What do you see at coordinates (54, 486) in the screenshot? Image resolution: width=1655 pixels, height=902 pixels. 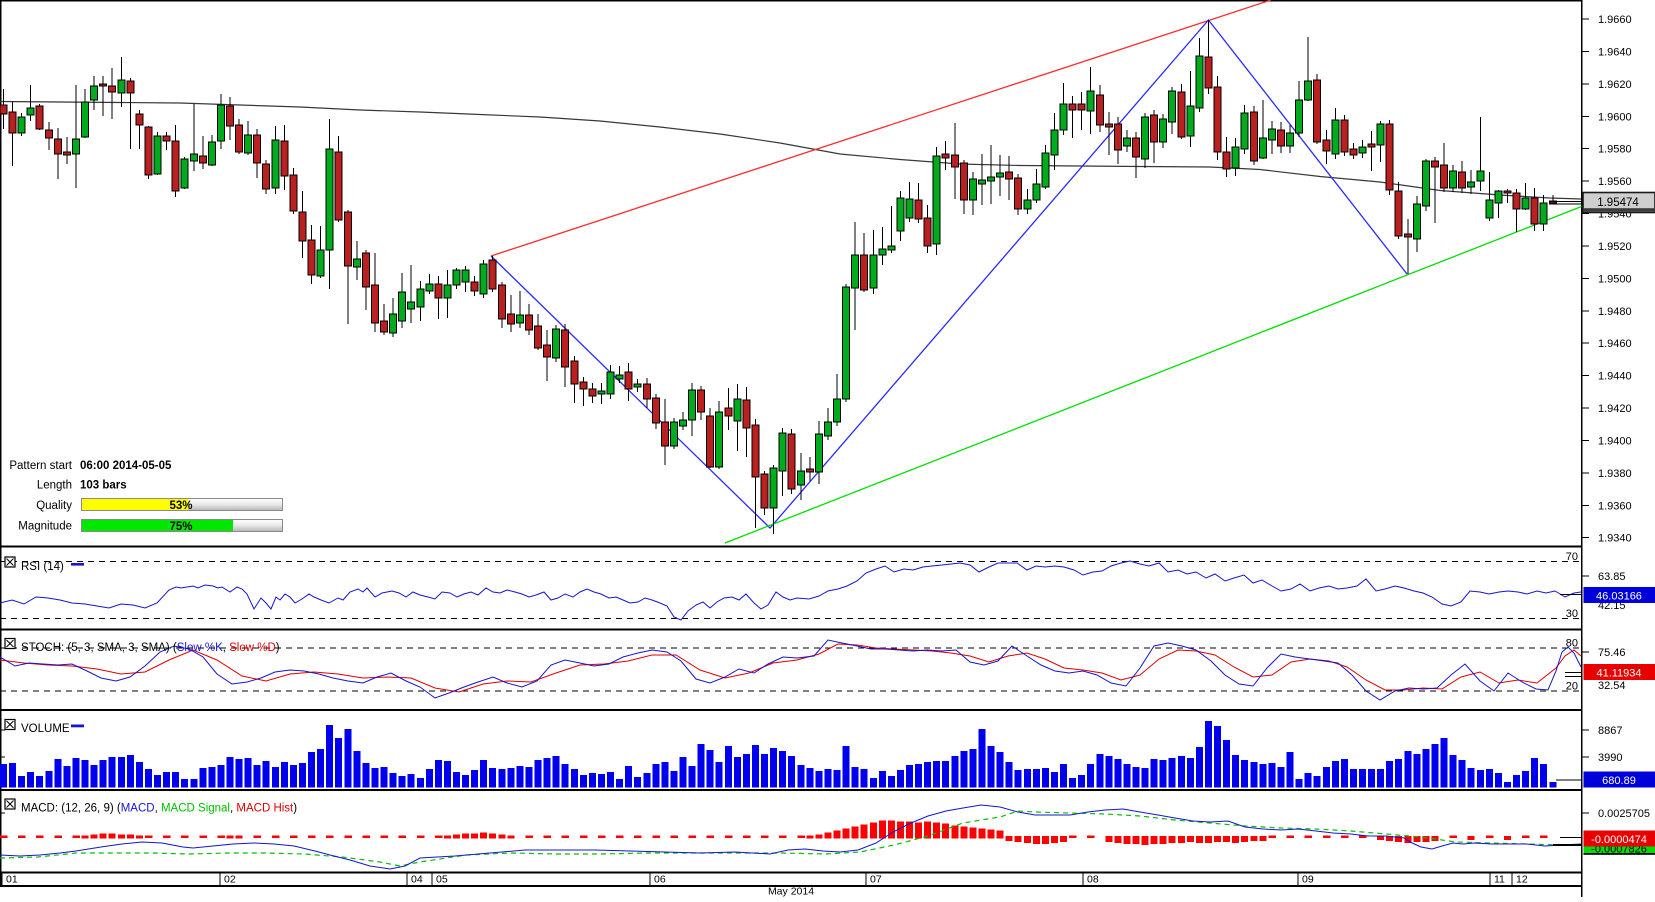 I see `svg-text: Length` at bounding box center [54, 486].